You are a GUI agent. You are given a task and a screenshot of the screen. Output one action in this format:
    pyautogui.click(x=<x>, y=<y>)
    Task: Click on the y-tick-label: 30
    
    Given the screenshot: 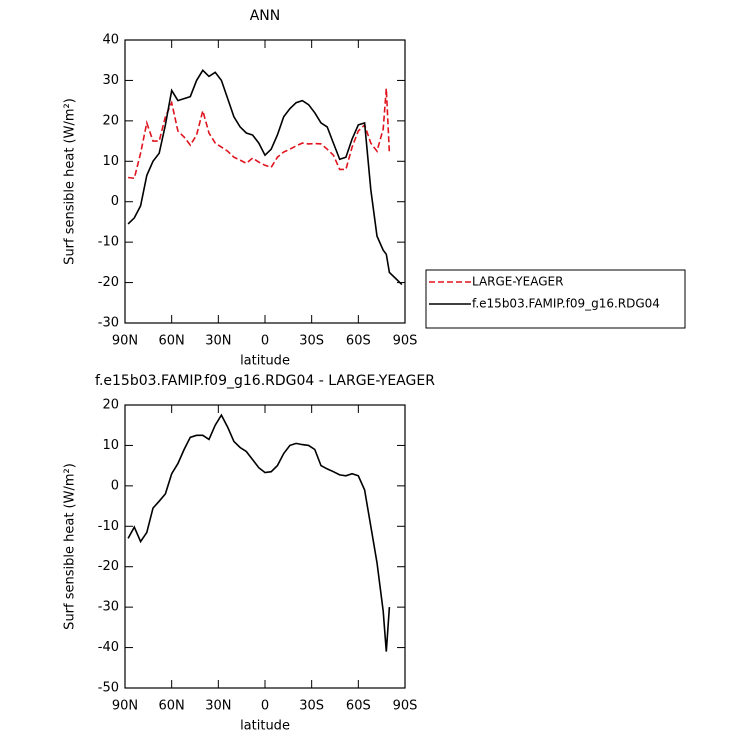 What is the action you would take?
    pyautogui.click(x=110, y=80)
    